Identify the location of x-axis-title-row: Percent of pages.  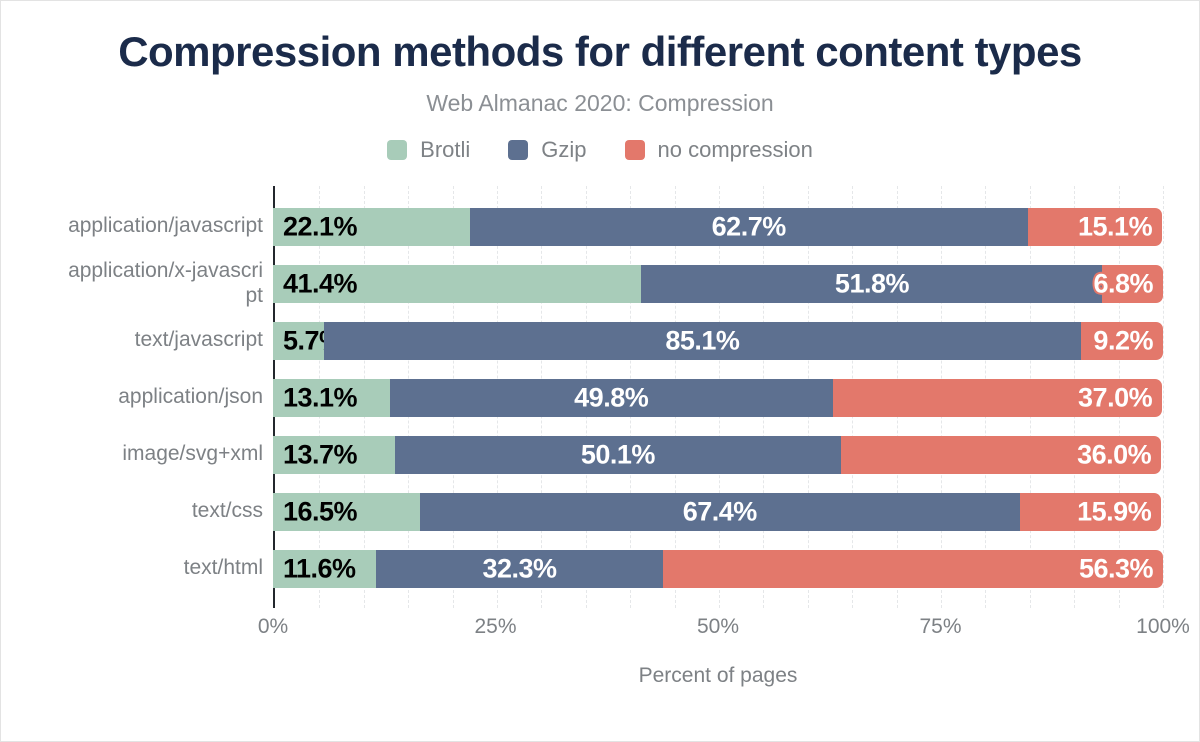
(718, 676).